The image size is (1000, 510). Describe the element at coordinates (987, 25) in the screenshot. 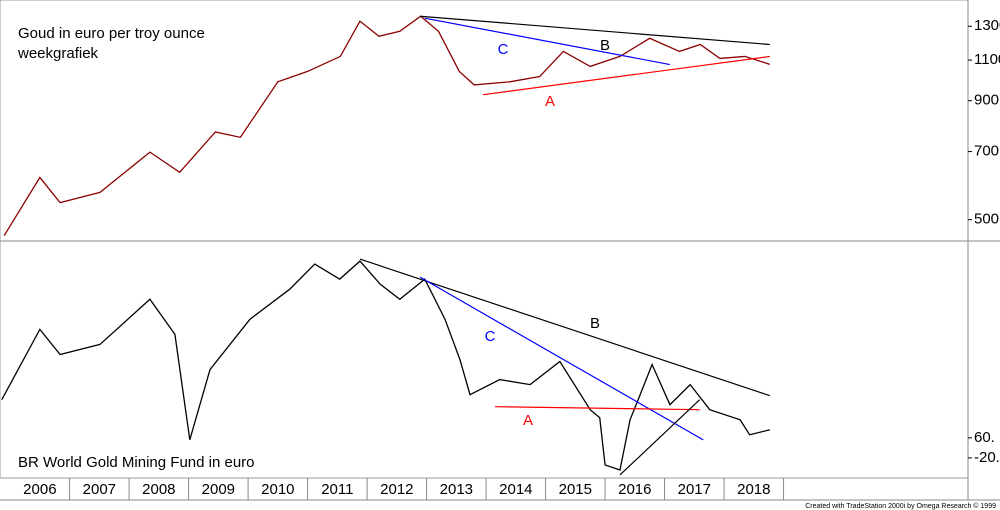

I see `y-tick-label: 1300` at that location.